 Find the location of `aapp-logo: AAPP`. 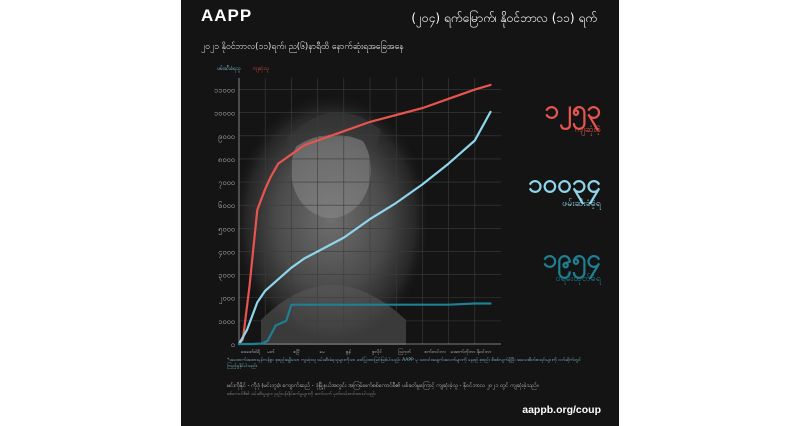

aapp-logo: AAPP is located at coordinates (227, 15).